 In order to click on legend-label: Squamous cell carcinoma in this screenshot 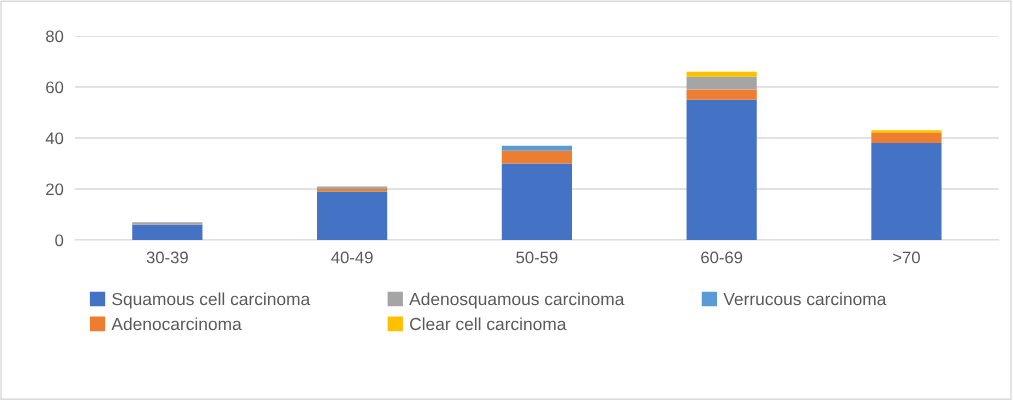, I will do `click(211, 300)`.